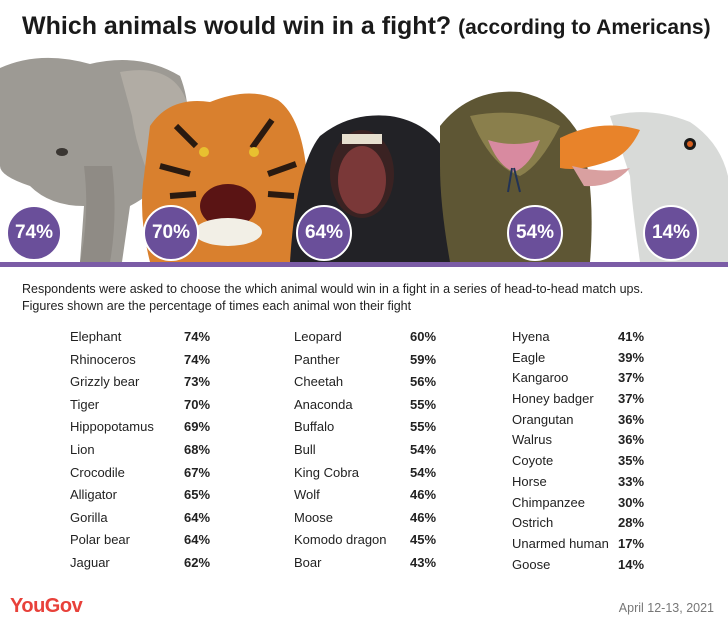 Image resolution: width=728 pixels, height=626 pixels. I want to click on tiger-percent-badge: 70%, so click(171, 233).